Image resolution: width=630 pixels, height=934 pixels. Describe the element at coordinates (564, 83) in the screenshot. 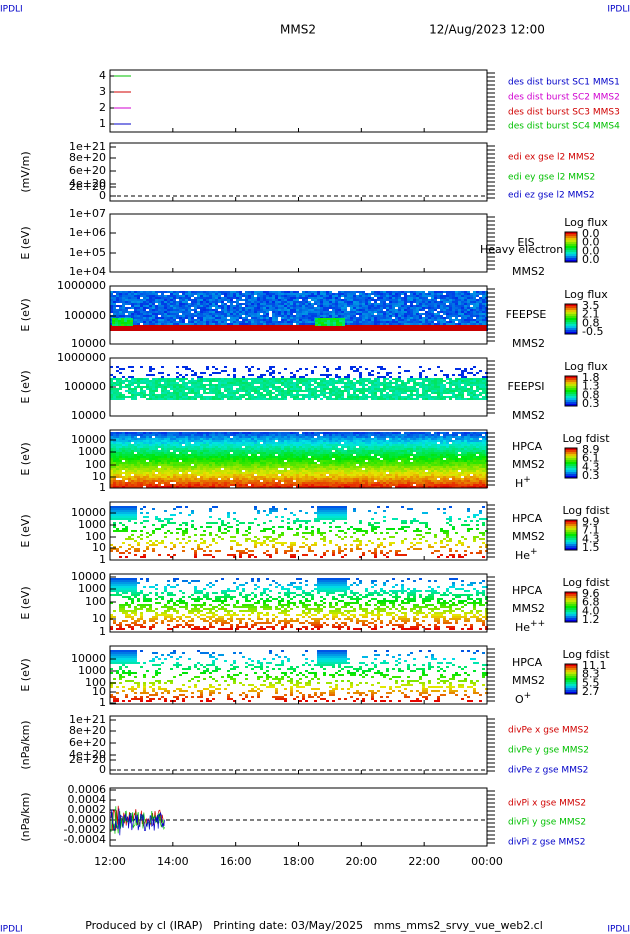

I see `series-label: des dist burst SC1 MMS1` at that location.